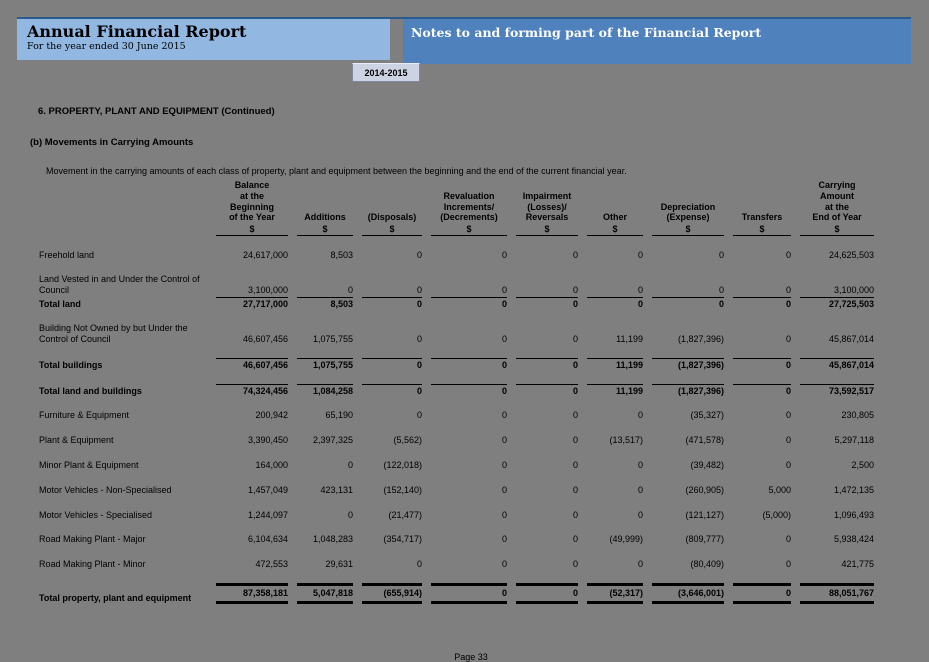 This screenshot has height=662, width=929. Describe the element at coordinates (688, 557) in the screenshot. I see `value-cell: (80,409)` at that location.